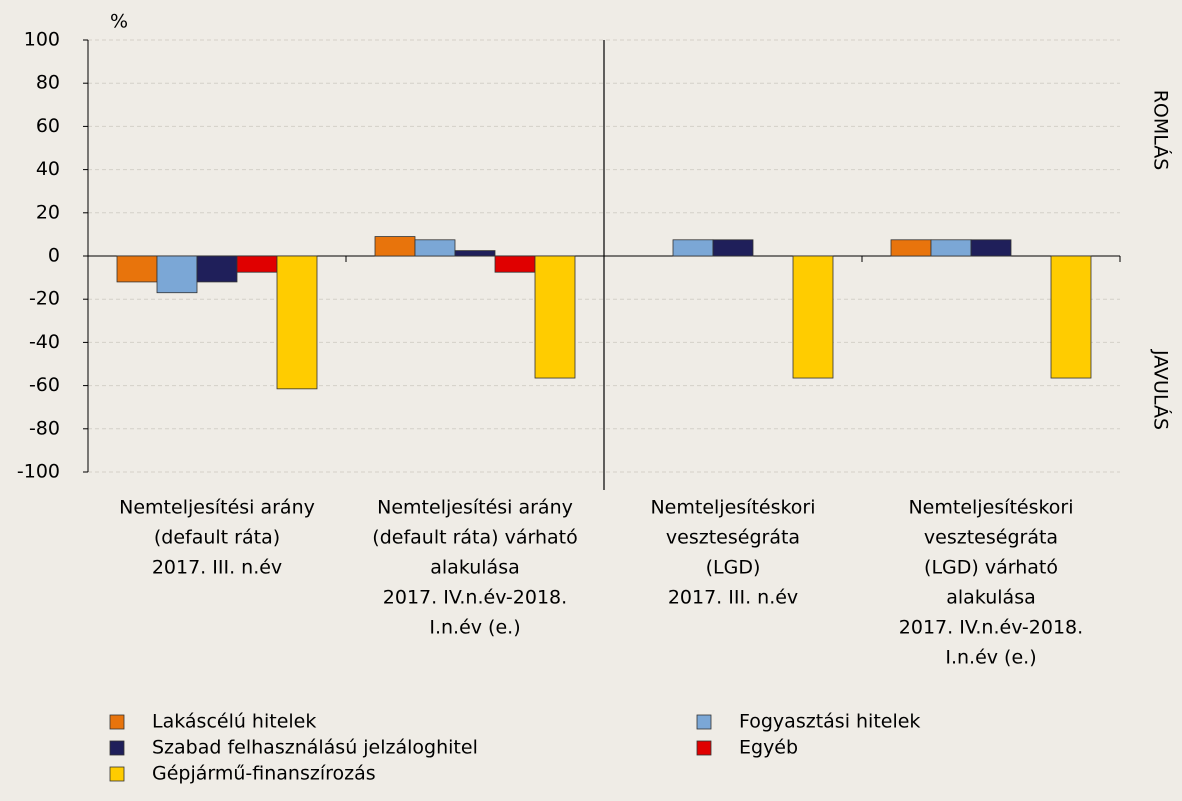 This screenshot has width=1182, height=801. What do you see at coordinates (474, 538) in the screenshot?
I see `x-tick-label: (default ráta) várható` at bounding box center [474, 538].